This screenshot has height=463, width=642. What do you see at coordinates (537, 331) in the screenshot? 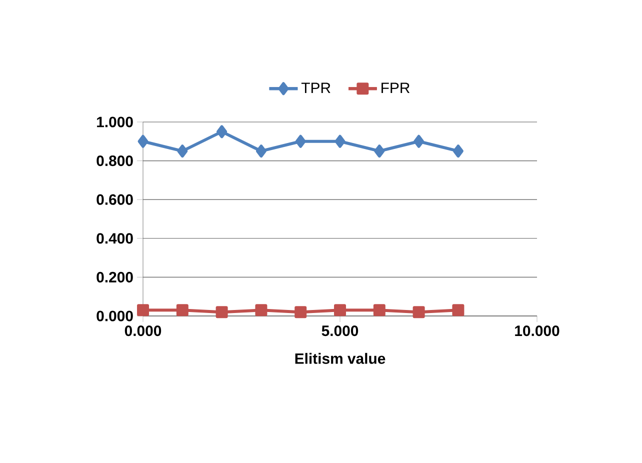
I see `x-tick-label: 10.000` at bounding box center [537, 331].